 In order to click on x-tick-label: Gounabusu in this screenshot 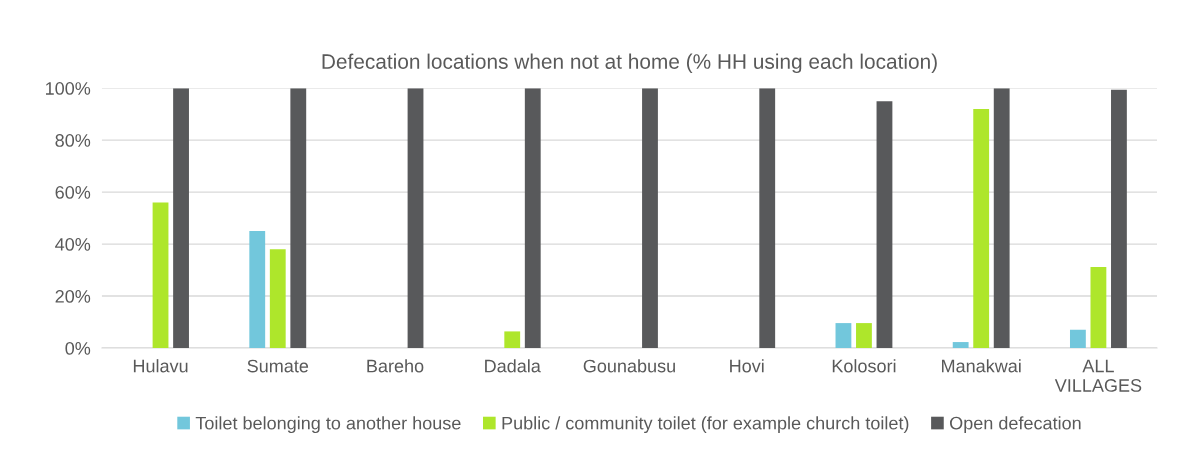, I will do `click(629, 366)`.